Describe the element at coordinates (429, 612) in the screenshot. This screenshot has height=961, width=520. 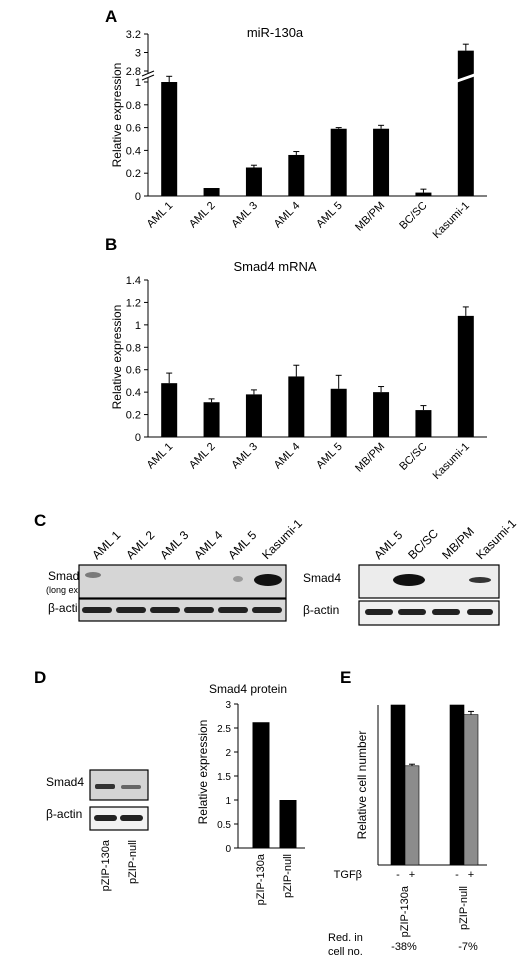
I see `blot-c-right-actin-bands` at that location.